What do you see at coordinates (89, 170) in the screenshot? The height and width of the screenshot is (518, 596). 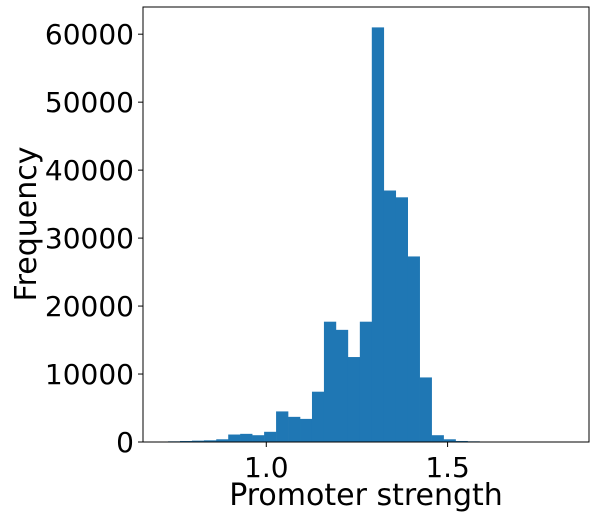 I see `y-tick-label: 40000` at bounding box center [89, 170].